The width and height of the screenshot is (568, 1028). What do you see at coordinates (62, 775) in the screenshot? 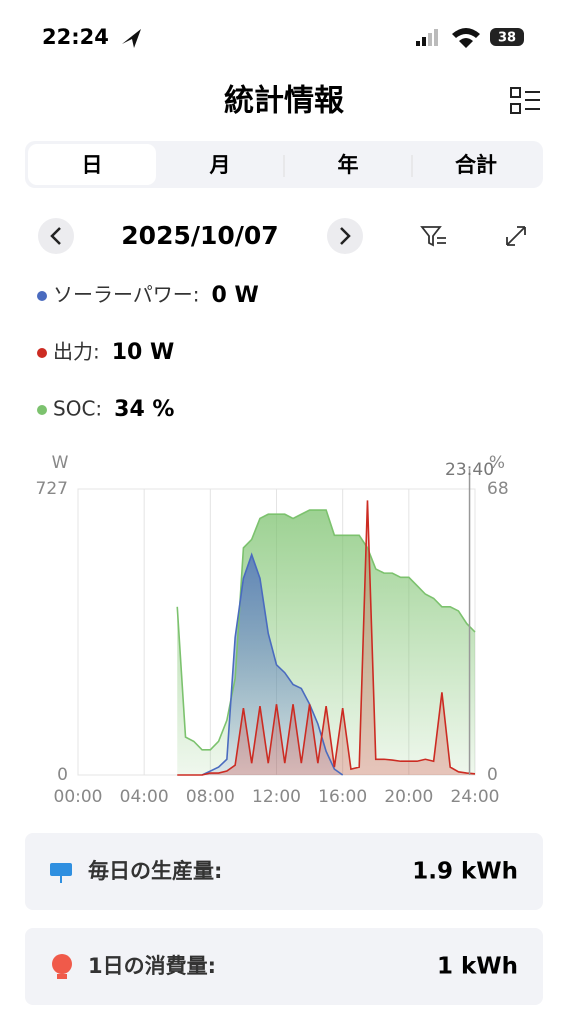
I see `y-tick-label: 0` at bounding box center [62, 775].